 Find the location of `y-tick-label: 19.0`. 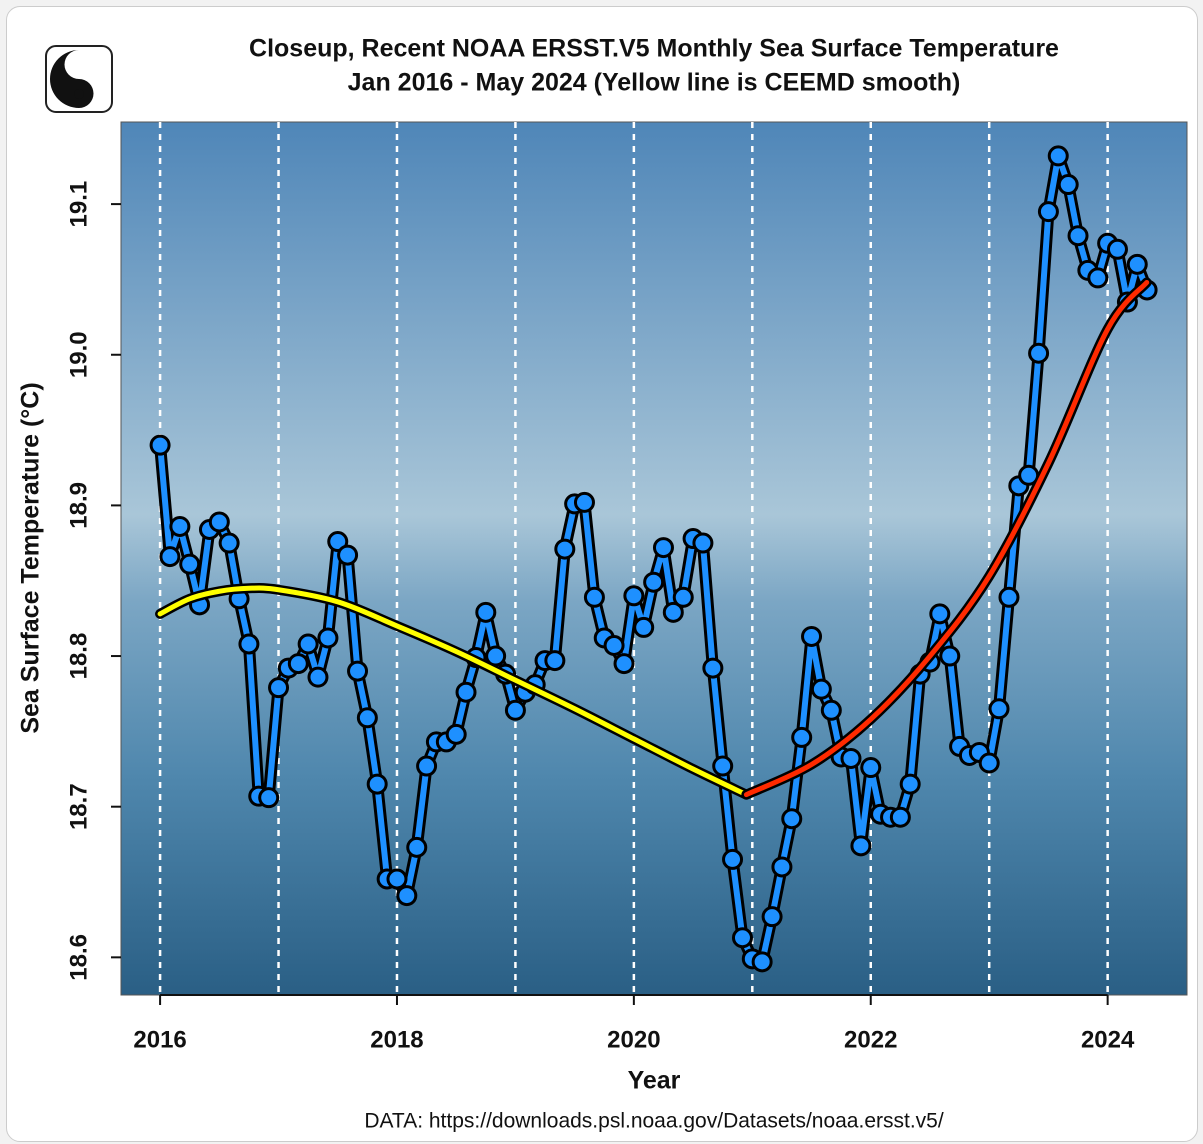

y-tick-label: 19.0 is located at coordinates (78, 354).